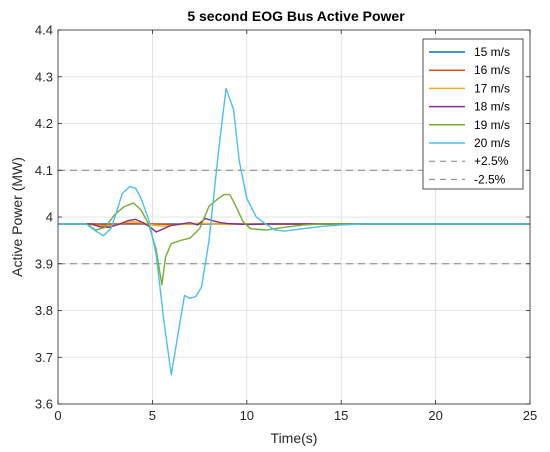 The height and width of the screenshot is (452, 550). Describe the element at coordinates (492, 125) in the screenshot. I see `legend-label: 19 m/s` at that location.